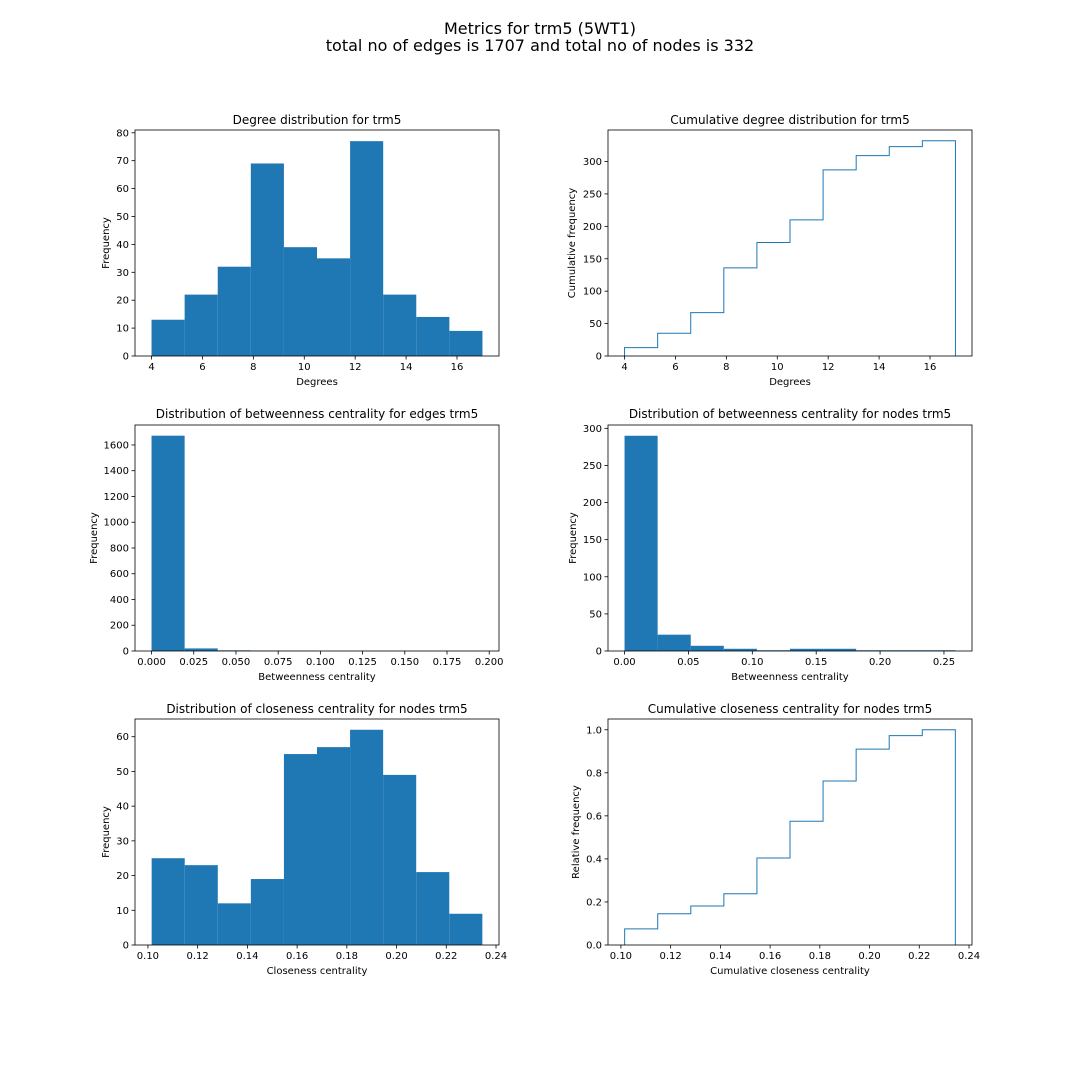 This screenshot has width=1080, height=1080. I want to click on x-tick-label: 0.12, so click(671, 956).